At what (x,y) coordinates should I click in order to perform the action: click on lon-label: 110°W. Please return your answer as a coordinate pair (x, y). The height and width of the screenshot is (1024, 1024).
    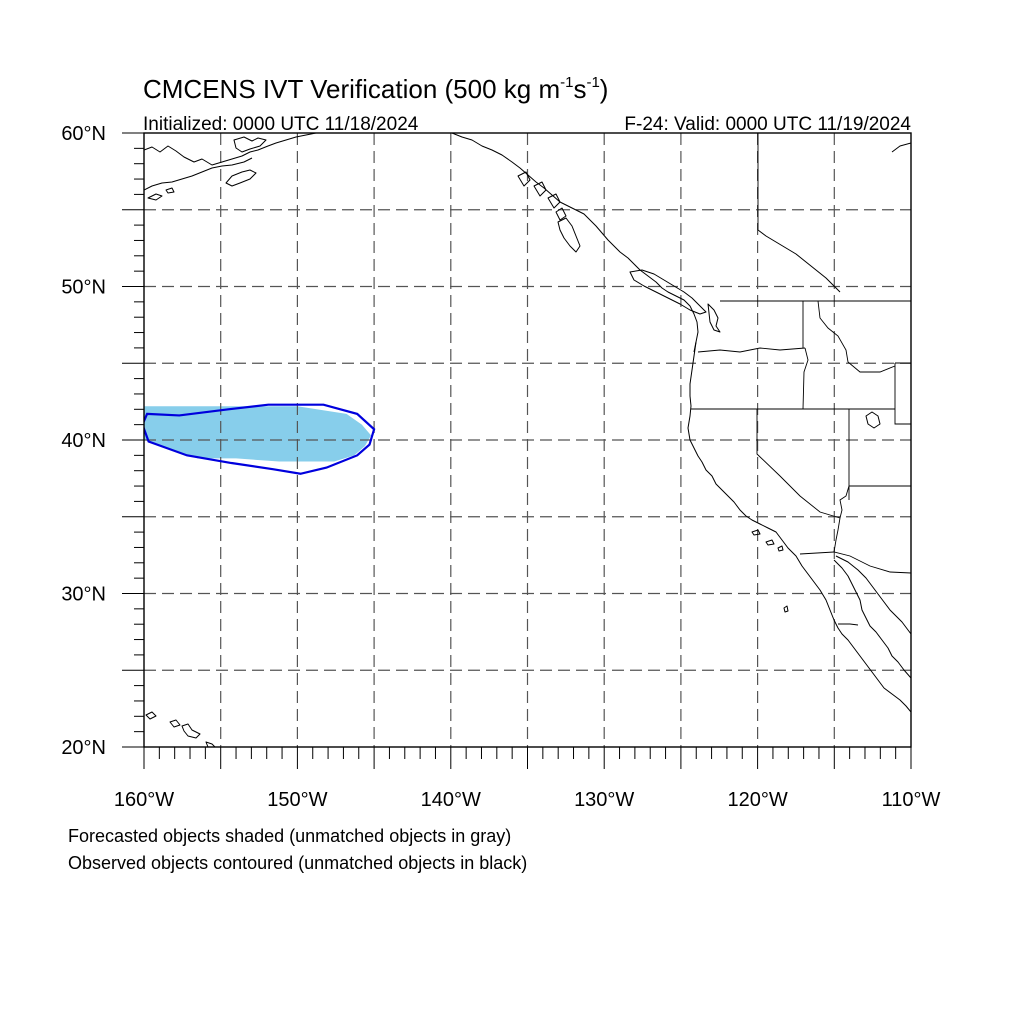
    Looking at the image, I should click on (911, 800).